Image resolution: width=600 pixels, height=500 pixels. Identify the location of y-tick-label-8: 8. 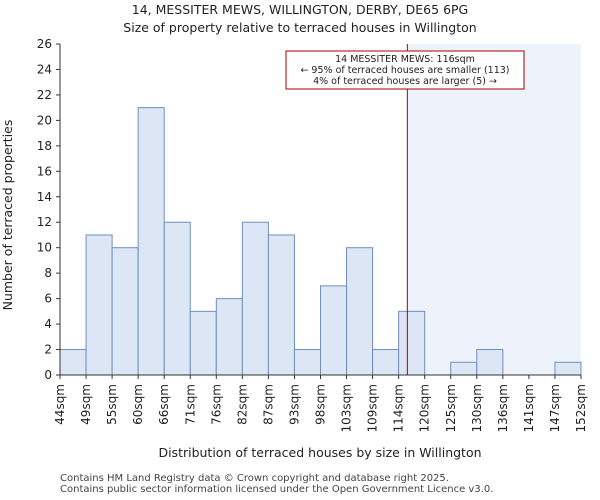
(48, 273).